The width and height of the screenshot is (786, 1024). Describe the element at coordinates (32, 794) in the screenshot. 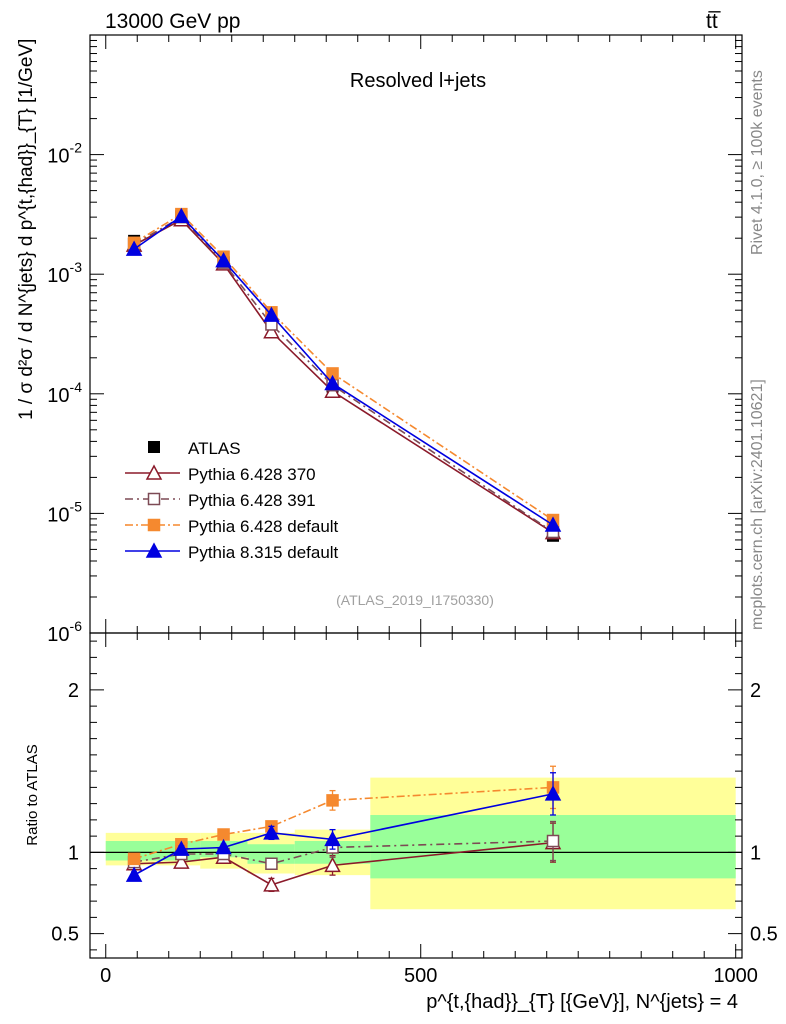

I see `y-axis-title-ratio: Ratio to ATLAS` at that location.